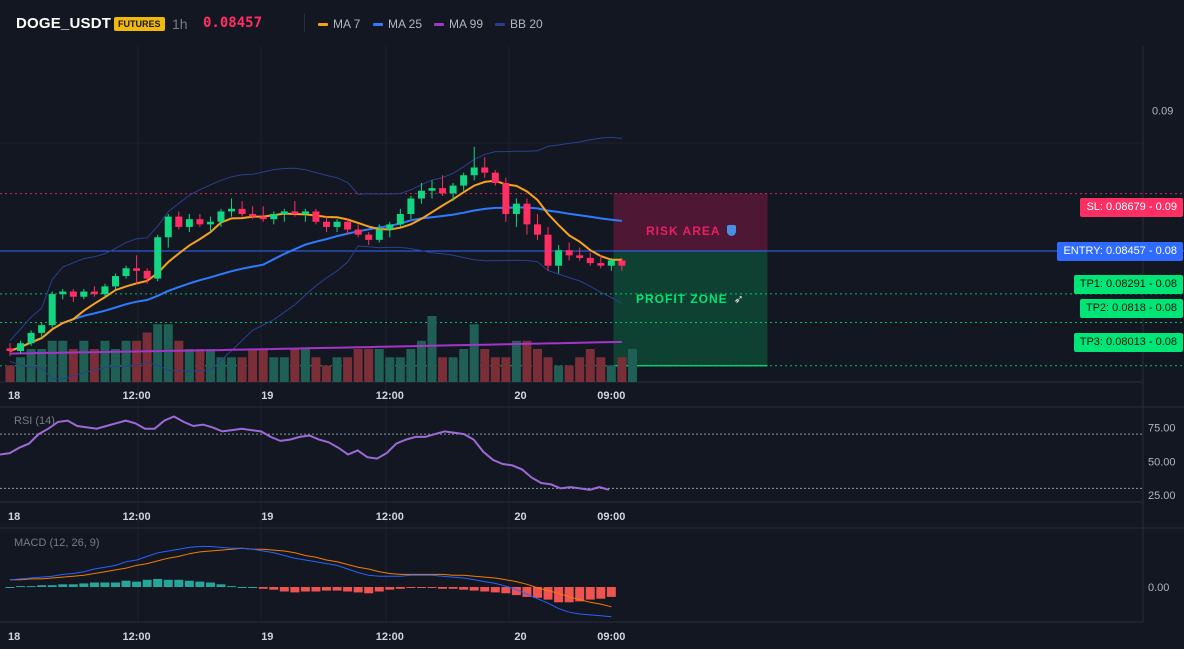  Describe the element at coordinates (691, 231) in the screenshot. I see `risk-area-label: RISK AREA` at that location.